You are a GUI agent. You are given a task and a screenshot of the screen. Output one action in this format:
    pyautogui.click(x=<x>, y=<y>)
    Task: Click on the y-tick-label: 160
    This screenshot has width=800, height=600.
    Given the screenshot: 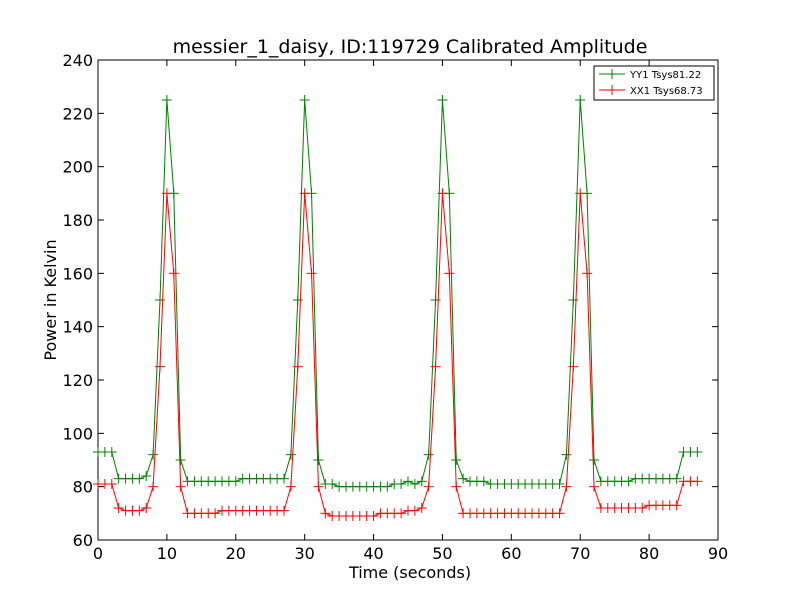 What is the action you would take?
    pyautogui.click(x=77, y=273)
    